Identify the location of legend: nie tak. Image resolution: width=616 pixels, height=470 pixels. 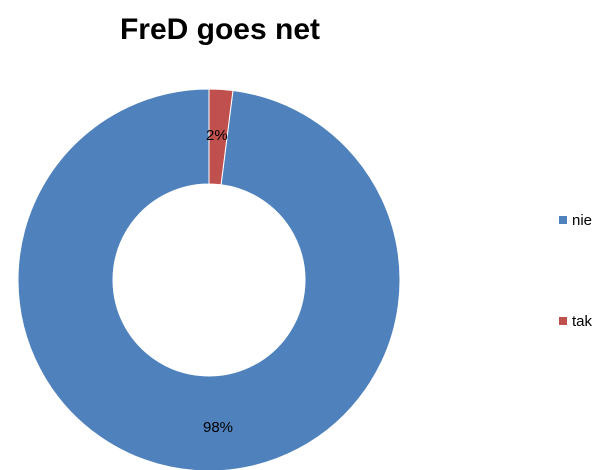
(576, 271).